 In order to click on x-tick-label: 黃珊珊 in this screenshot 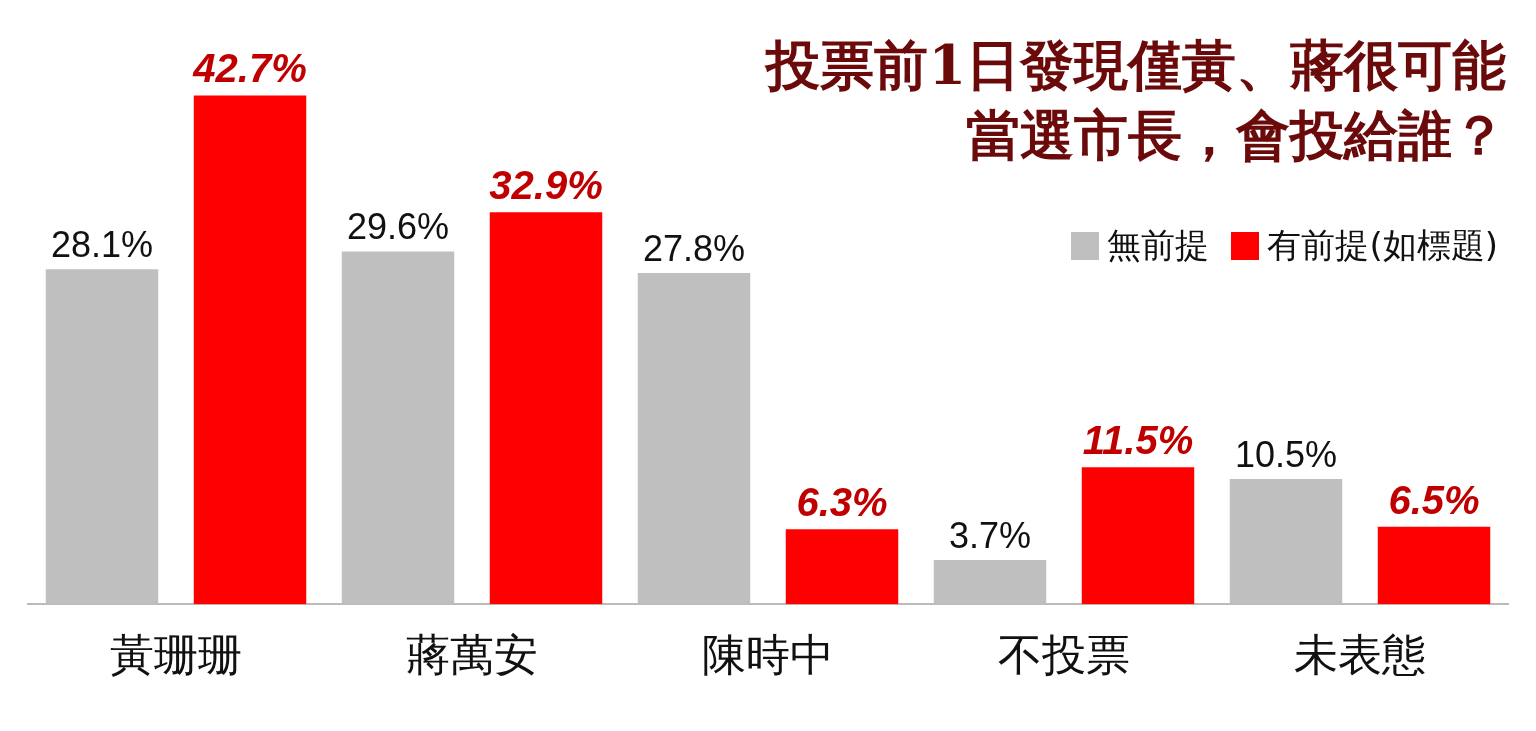, I will do `click(176, 655)`.